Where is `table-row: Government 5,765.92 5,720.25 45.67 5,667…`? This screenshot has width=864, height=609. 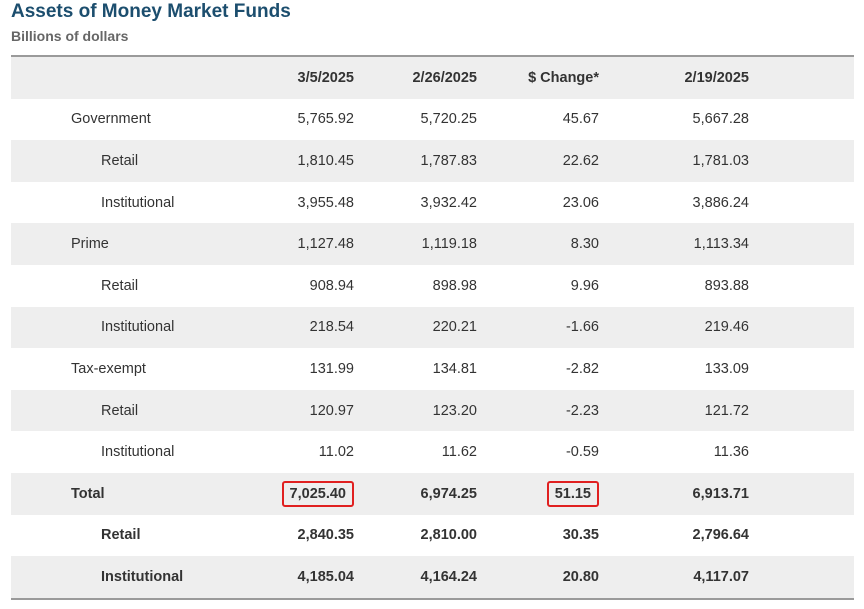
table-row: Government 5,765.92 5,720.25 45.67 5,667… is located at coordinates (432, 120).